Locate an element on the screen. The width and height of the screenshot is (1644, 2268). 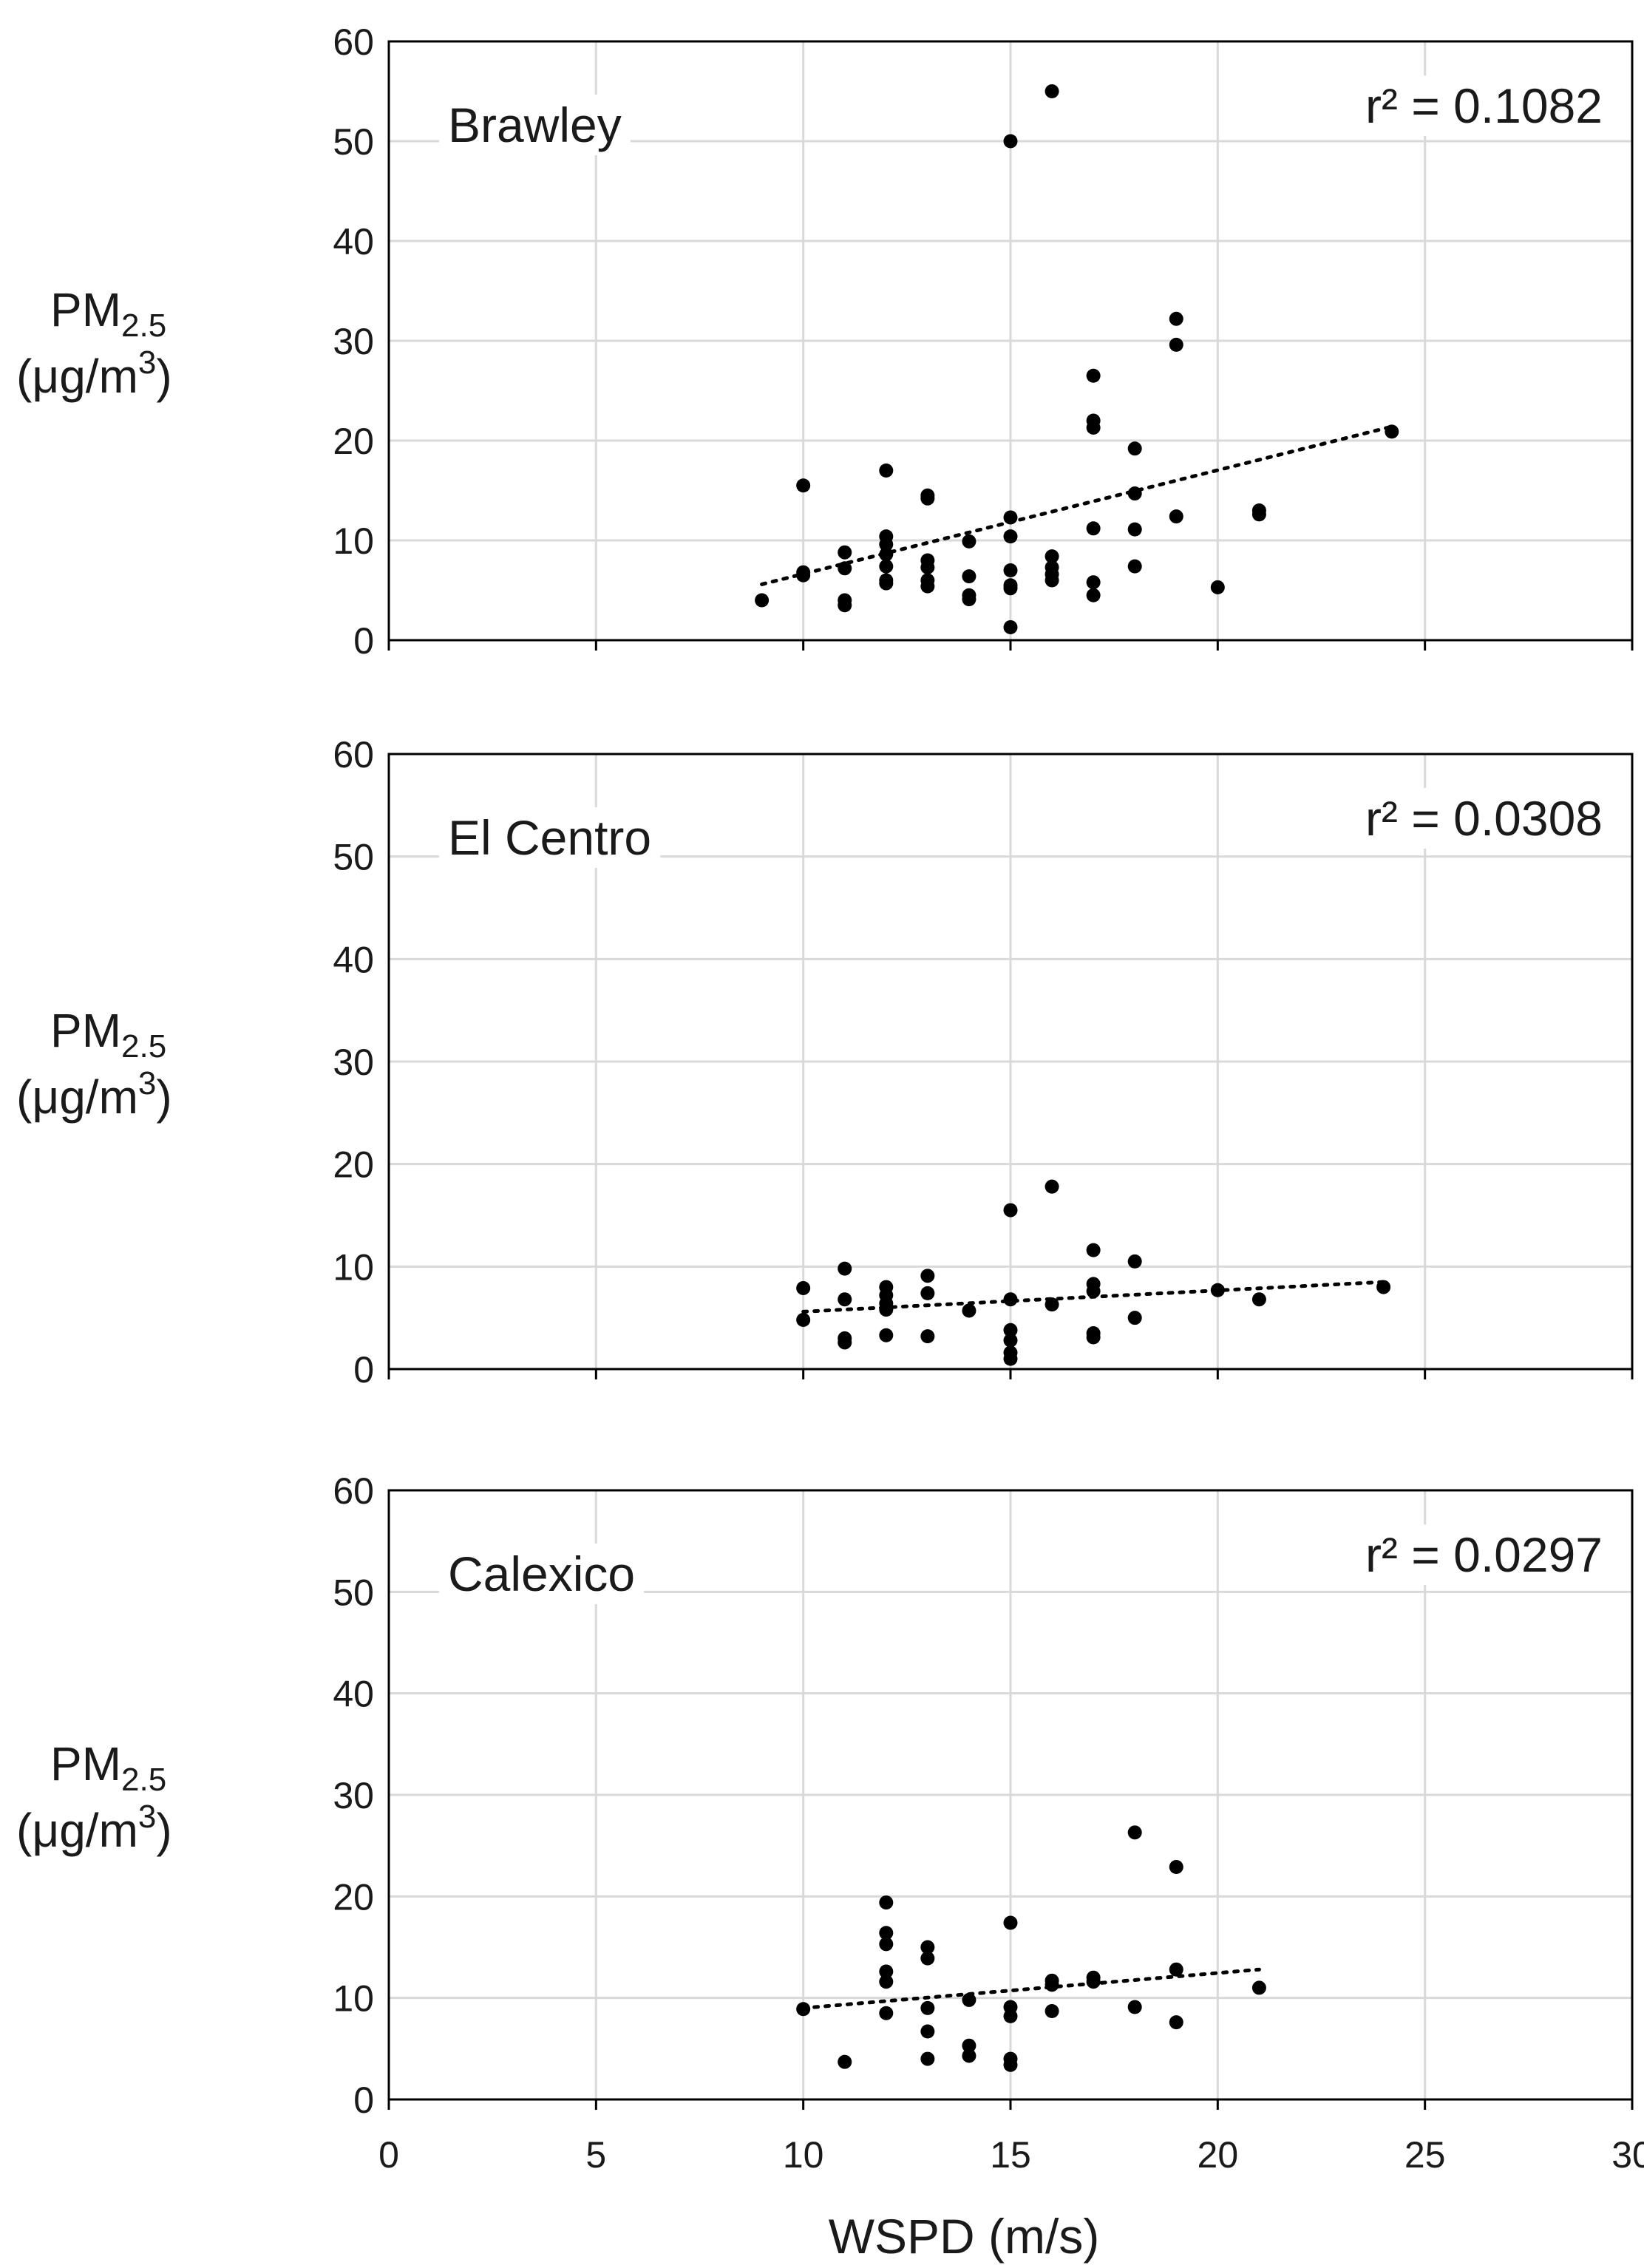
panel-title: El Centro is located at coordinates (549, 837).